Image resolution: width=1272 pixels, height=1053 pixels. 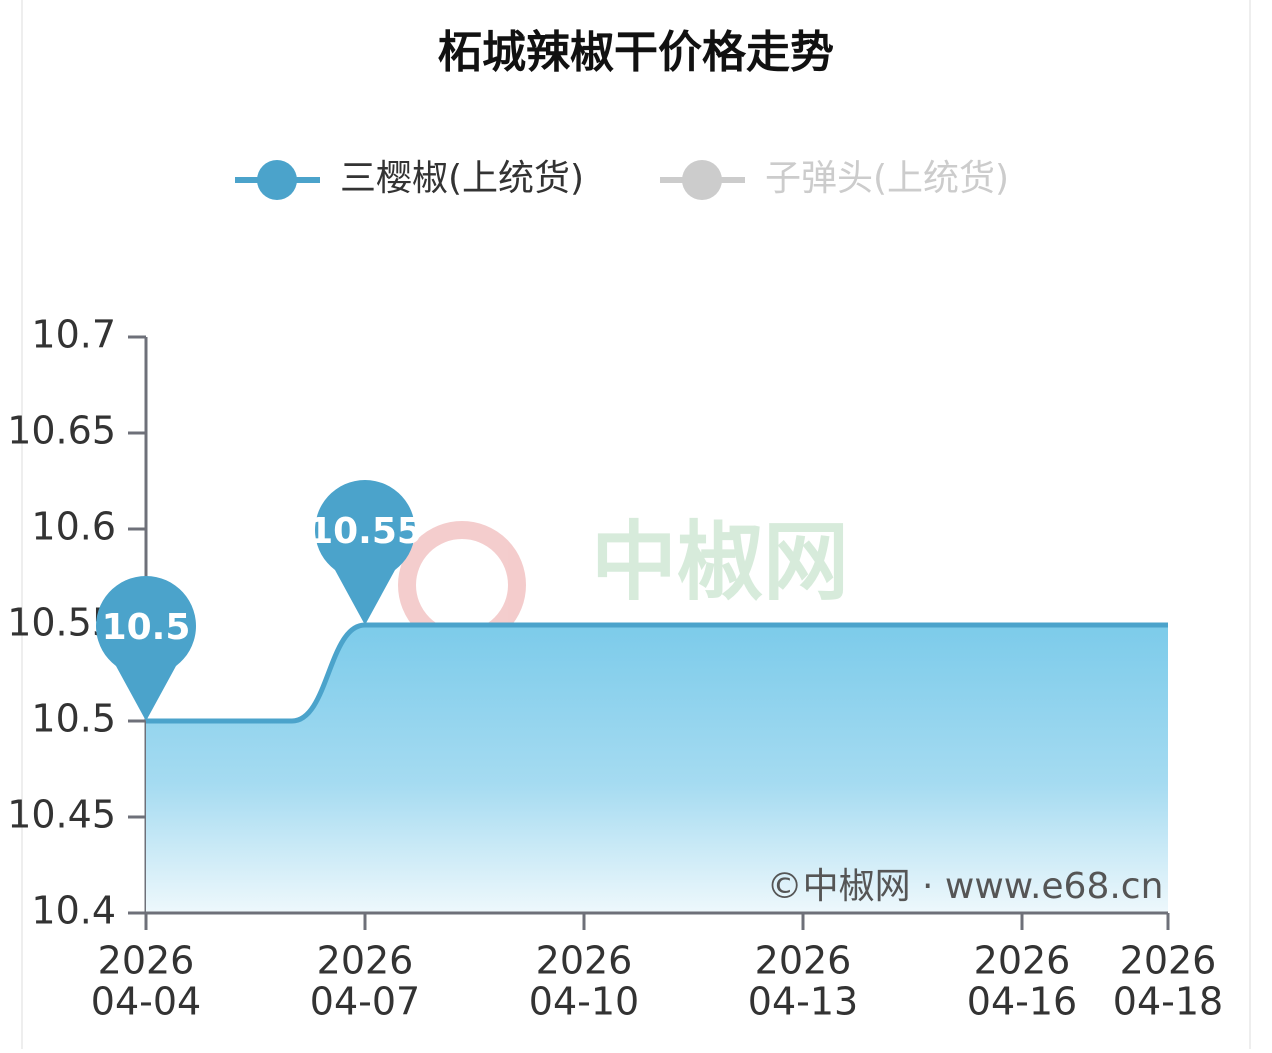 I want to click on y-tick-label: 10.6, so click(x=73, y=527).